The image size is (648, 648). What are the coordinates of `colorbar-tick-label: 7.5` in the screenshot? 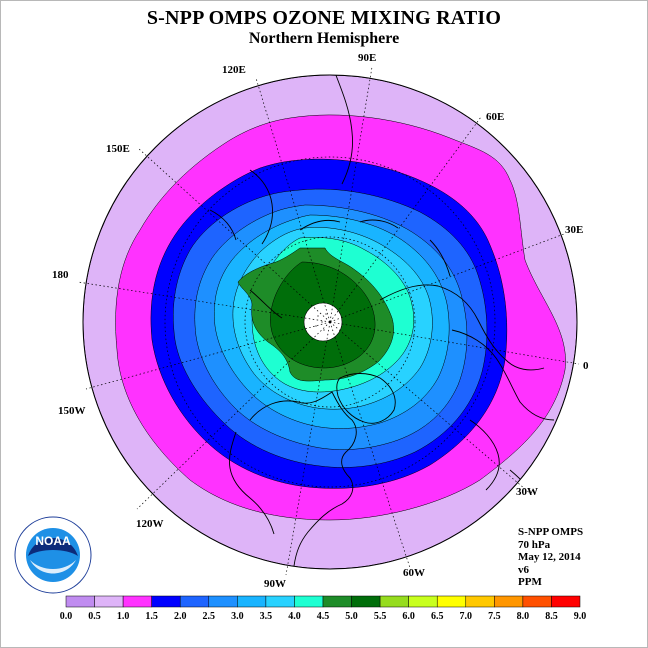 It's located at (494, 616).